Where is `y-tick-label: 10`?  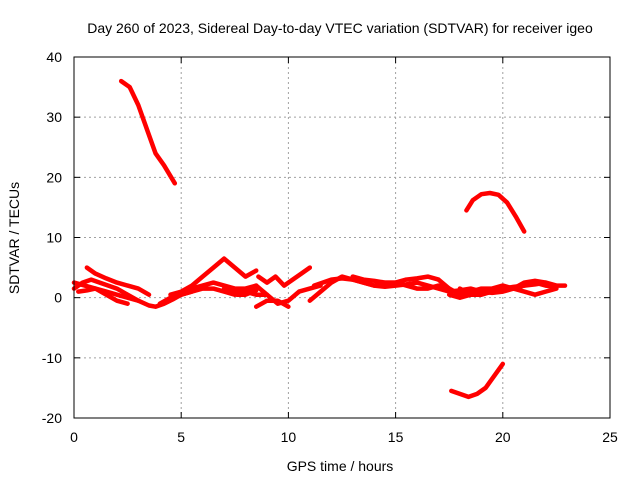 y-tick-label: 10 is located at coordinates (54, 238).